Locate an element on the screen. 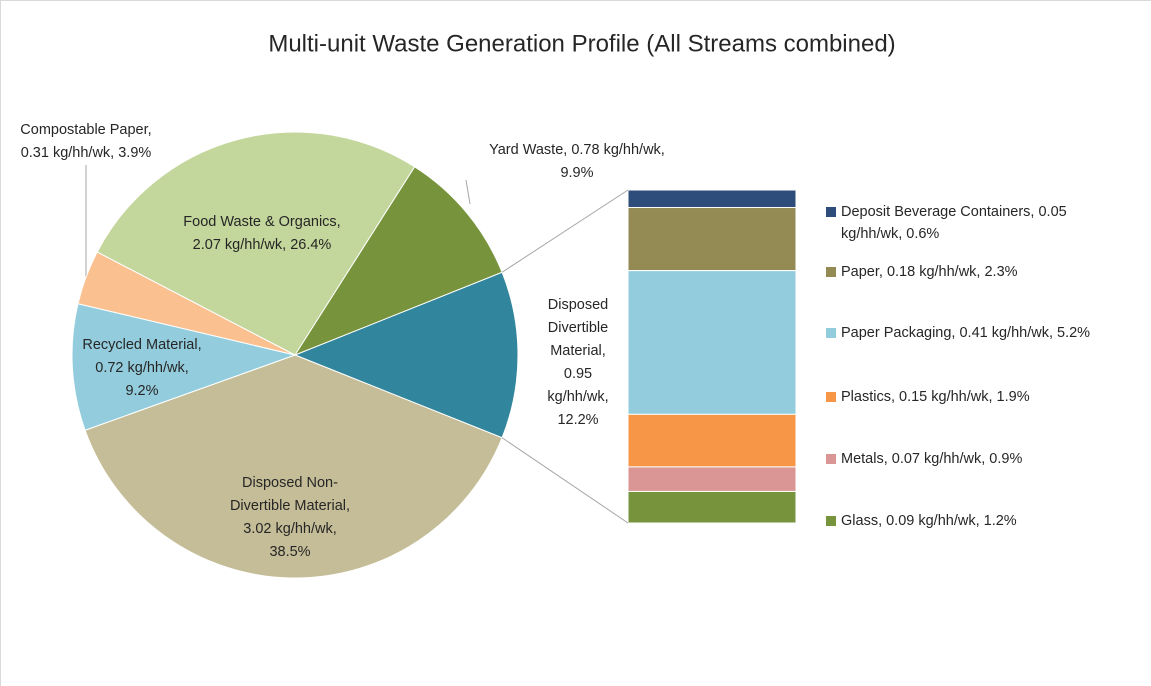  slice-label: 2.07 kg/hh/wk, 26.4% is located at coordinates (262, 245).